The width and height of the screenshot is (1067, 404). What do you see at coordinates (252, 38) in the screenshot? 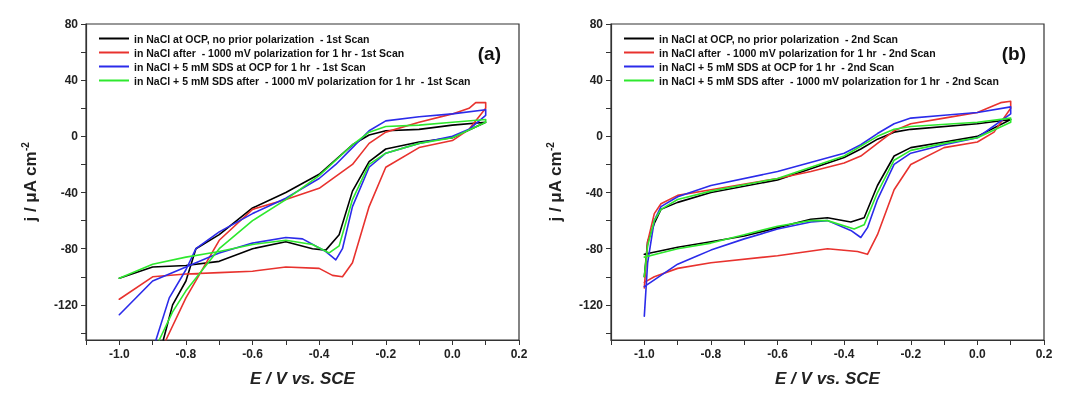
I see `legend-label: in NaCl at OCP, no prior polarization - 1st Scan` at bounding box center [252, 38].